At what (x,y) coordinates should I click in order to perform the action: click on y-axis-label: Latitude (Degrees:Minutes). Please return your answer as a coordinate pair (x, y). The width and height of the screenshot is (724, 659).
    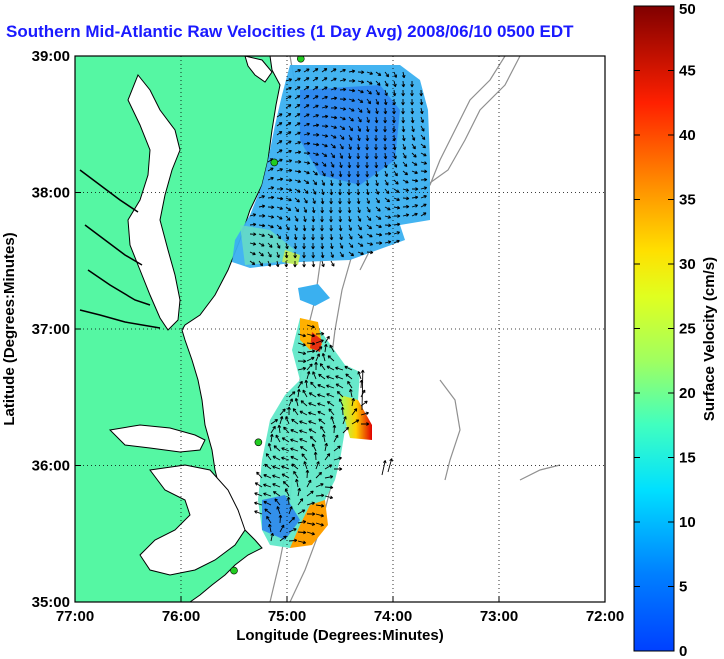
    Looking at the image, I should click on (9, 328).